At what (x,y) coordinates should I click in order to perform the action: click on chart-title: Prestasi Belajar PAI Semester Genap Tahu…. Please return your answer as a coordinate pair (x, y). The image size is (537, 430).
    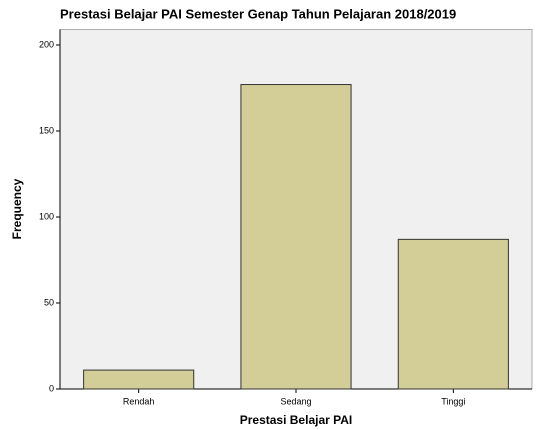
    Looking at the image, I should click on (258, 13).